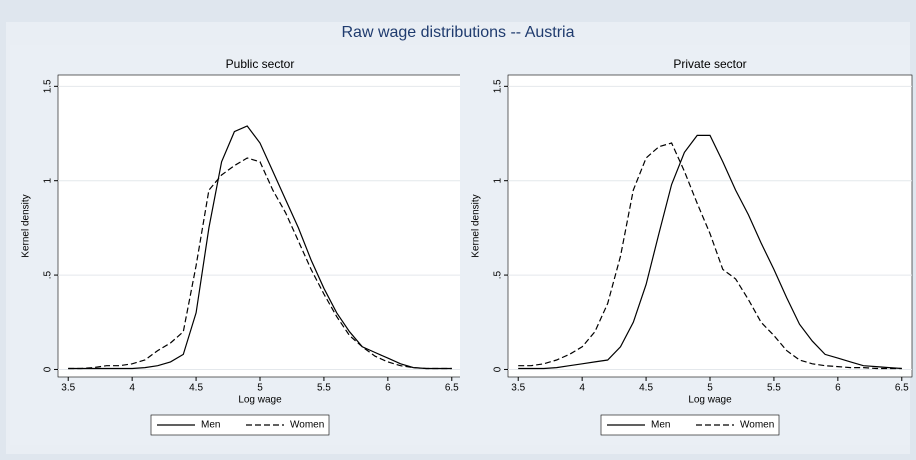 The height and width of the screenshot is (460, 916). What do you see at coordinates (458, 32) in the screenshot?
I see `figure-title: Raw wage distributions -- Austria` at bounding box center [458, 32].